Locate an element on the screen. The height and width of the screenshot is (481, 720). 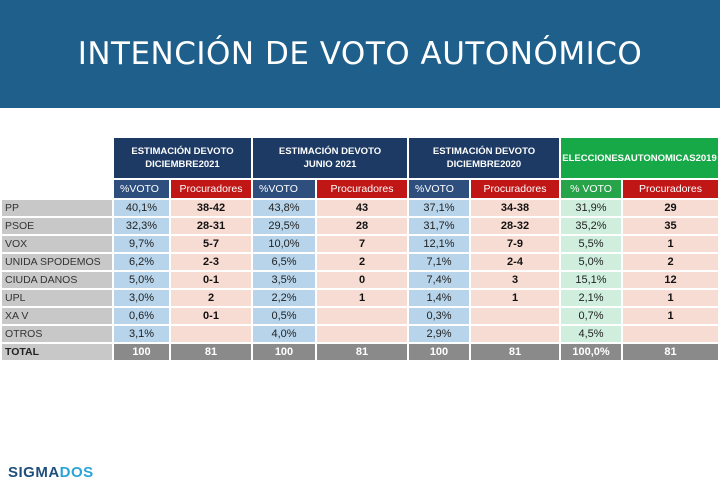
procuradores-cell: 0 is located at coordinates (362, 280).